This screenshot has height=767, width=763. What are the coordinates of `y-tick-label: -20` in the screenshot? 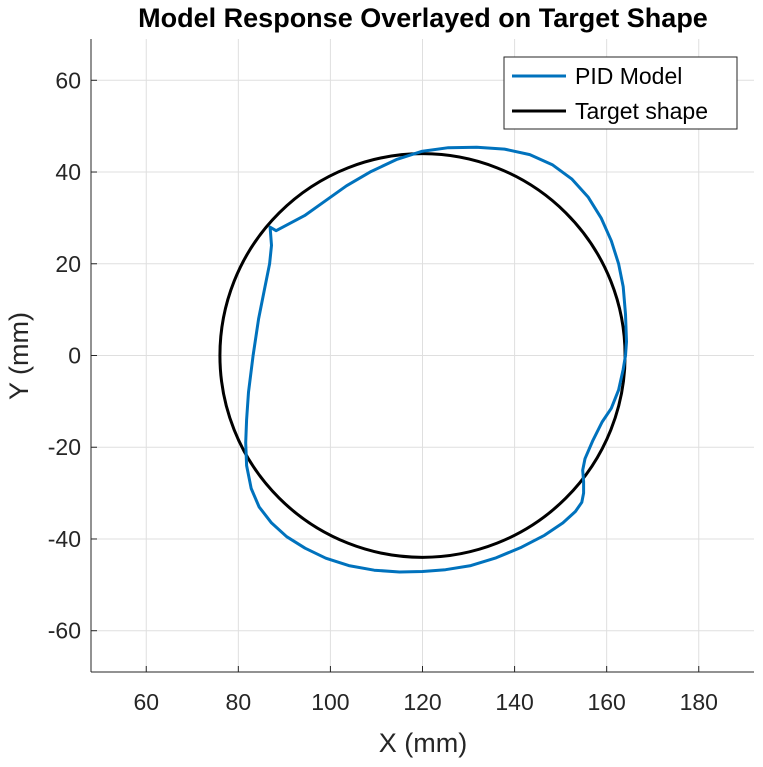 It's located at (64, 447).